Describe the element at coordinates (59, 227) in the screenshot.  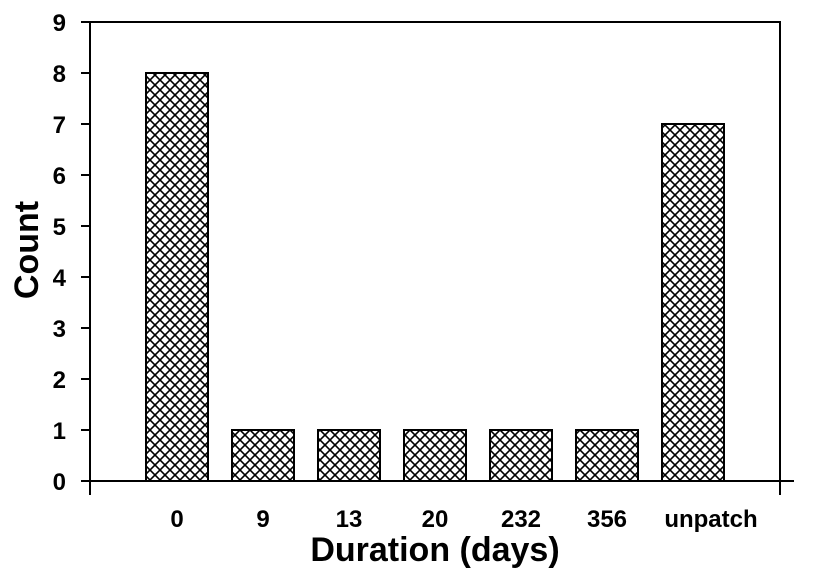
I see `y-tick-label: 5` at that location.